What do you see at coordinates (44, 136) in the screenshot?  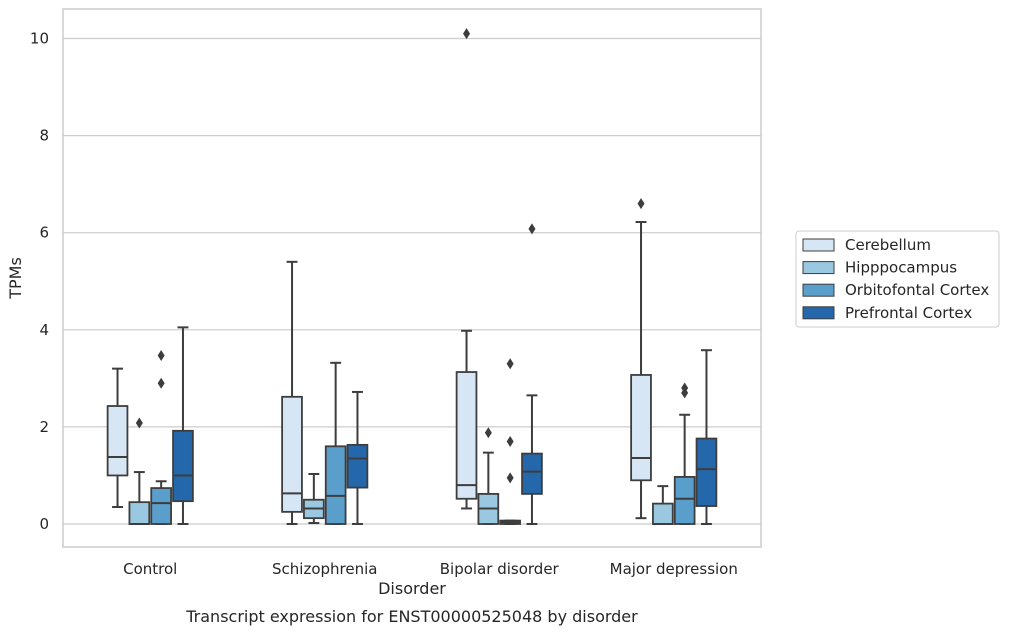 I see `y-tick-label: 8` at bounding box center [44, 136].